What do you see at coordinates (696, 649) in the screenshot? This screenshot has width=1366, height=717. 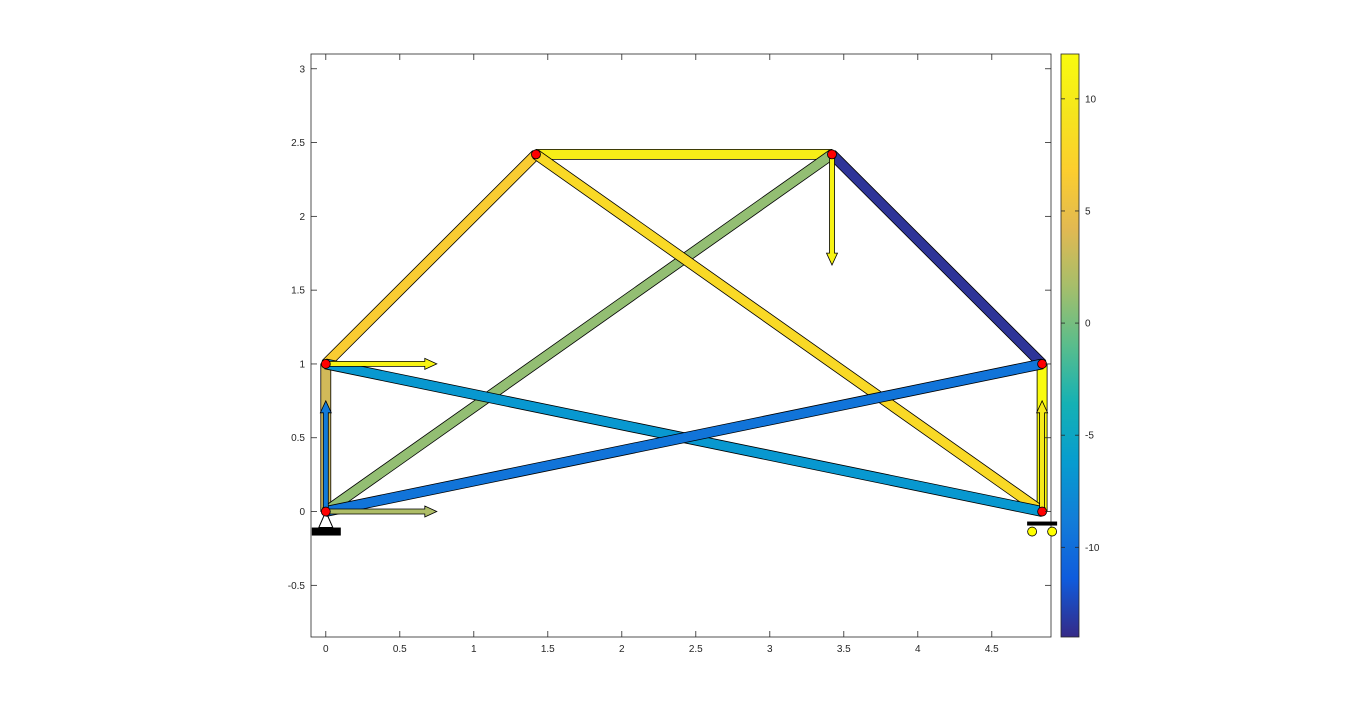 I see `x-tick-label: 2.5` at bounding box center [696, 649].